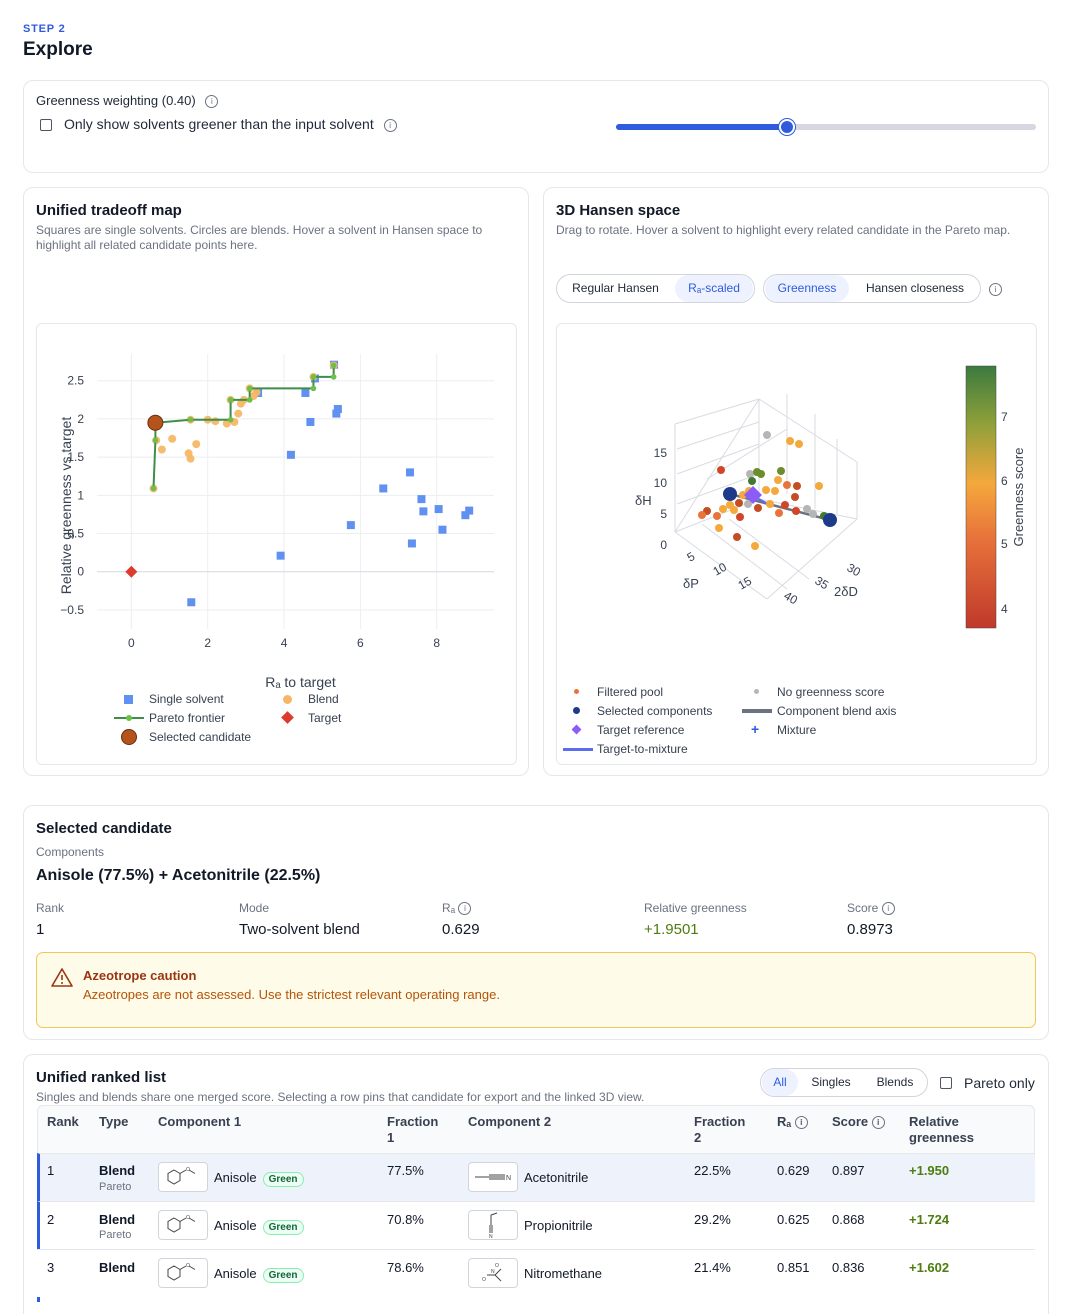 This screenshot has height=1314, width=1072. What do you see at coordinates (837, 711) in the screenshot?
I see `legend-blend-axis: Component blend axis` at bounding box center [837, 711].